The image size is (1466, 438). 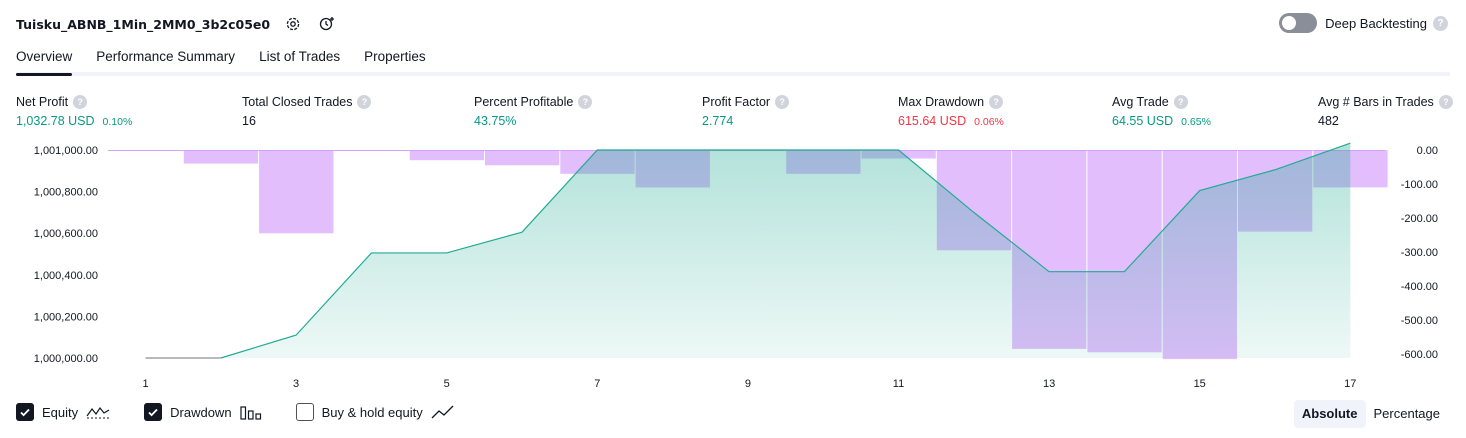 What do you see at coordinates (66, 193) in the screenshot?
I see `left-axis-tick-label: 1,000,800.00` at bounding box center [66, 193].